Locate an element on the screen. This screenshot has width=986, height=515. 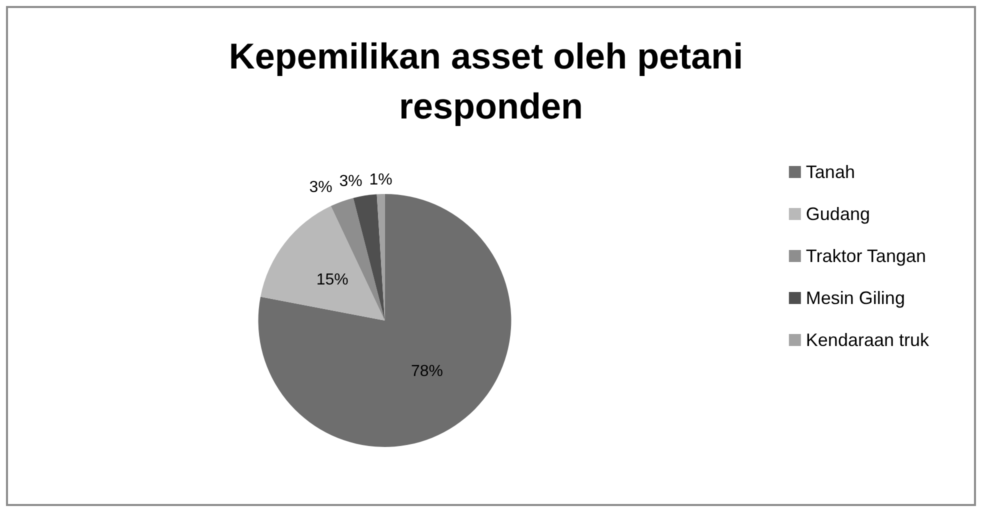
legend-label: Gudang is located at coordinates (838, 214).